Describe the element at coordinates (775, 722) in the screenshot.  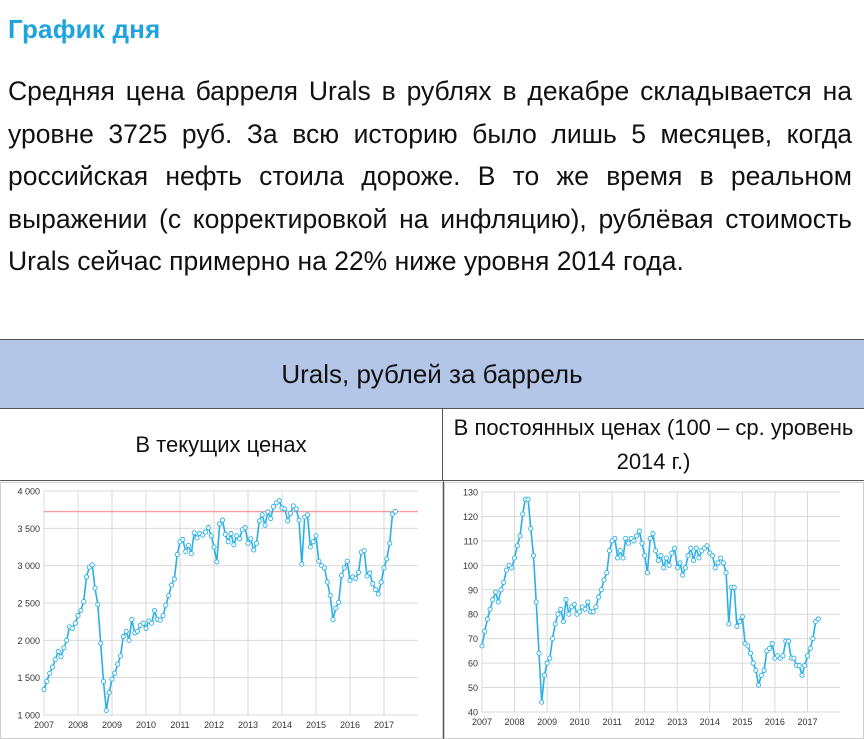
I see `x-tick-label: 2016` at that location.